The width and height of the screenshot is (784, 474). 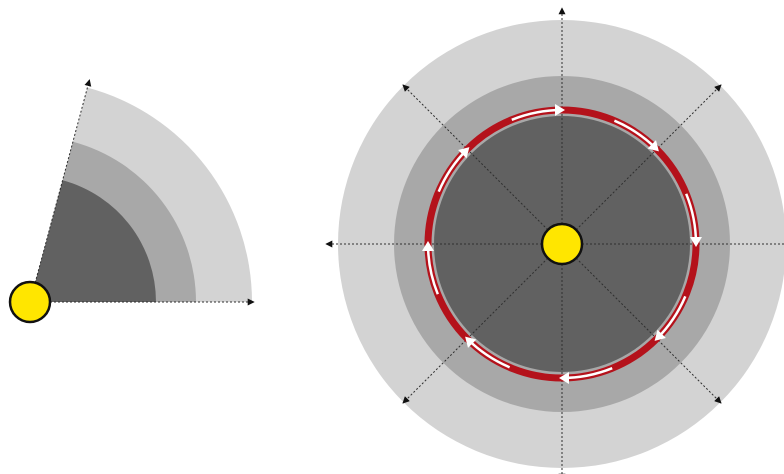 I want to click on disc-sun-icon, so click(x=562, y=244).